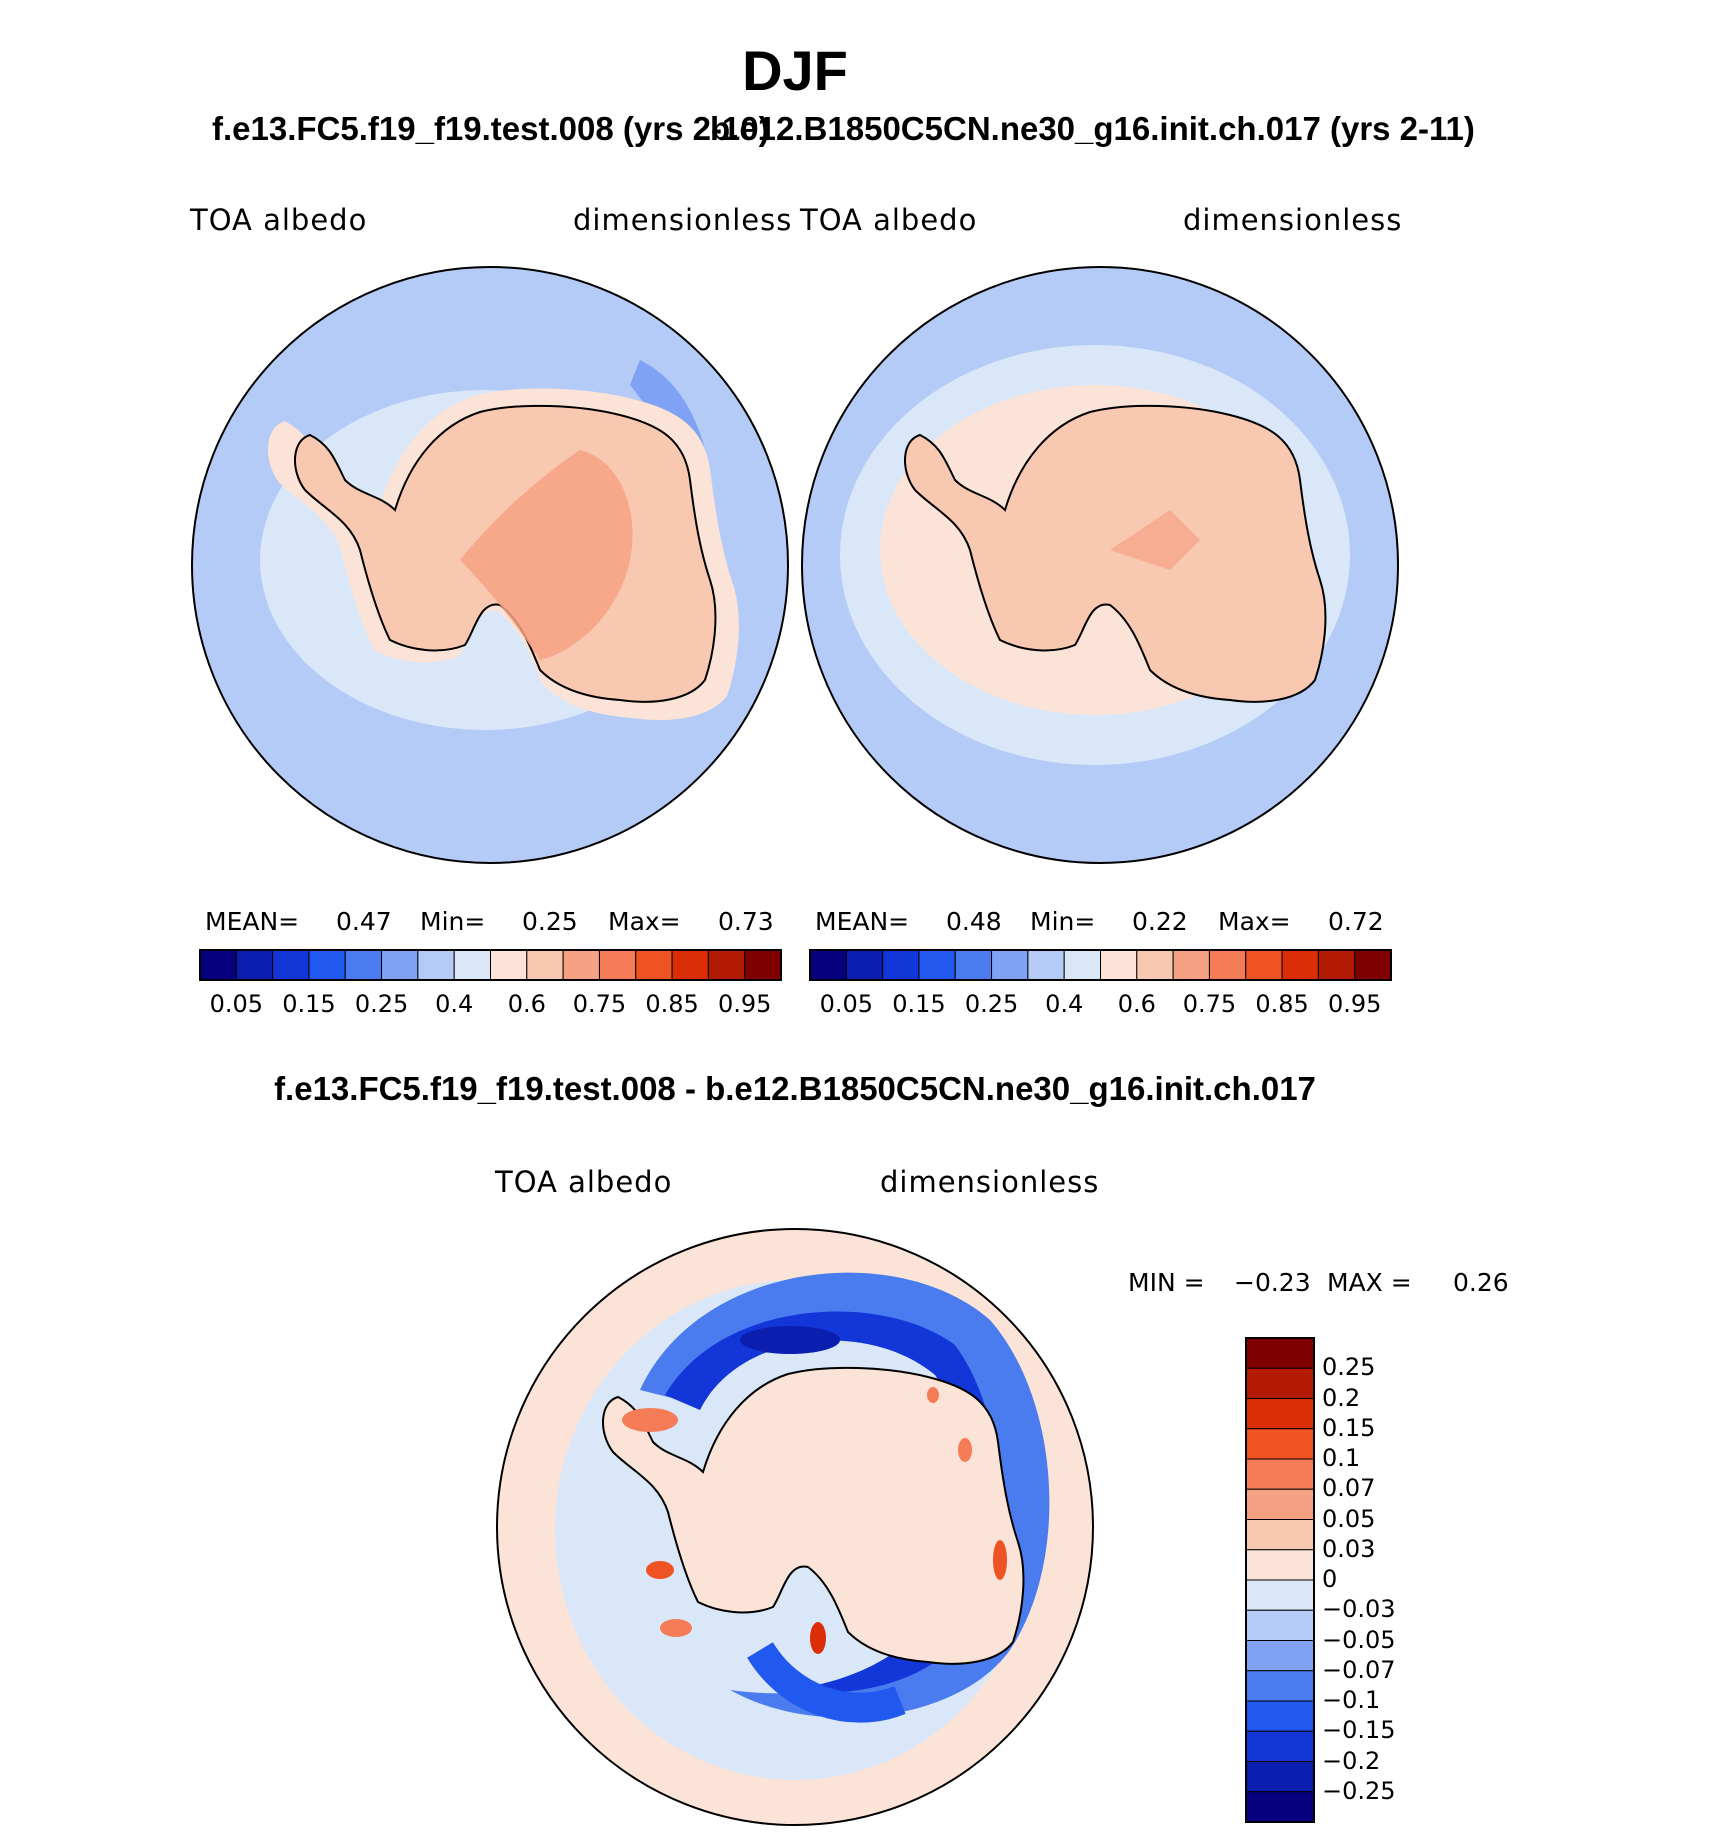  I want to click on diff-max-label: MAX =, so click(1369, 1282).